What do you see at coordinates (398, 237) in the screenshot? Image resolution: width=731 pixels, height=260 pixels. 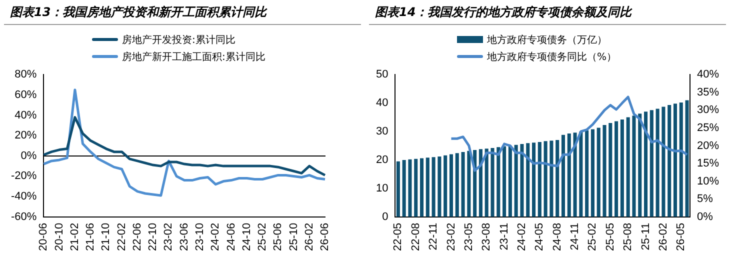 I see `x-tick-label: 22-05` at bounding box center [398, 237].